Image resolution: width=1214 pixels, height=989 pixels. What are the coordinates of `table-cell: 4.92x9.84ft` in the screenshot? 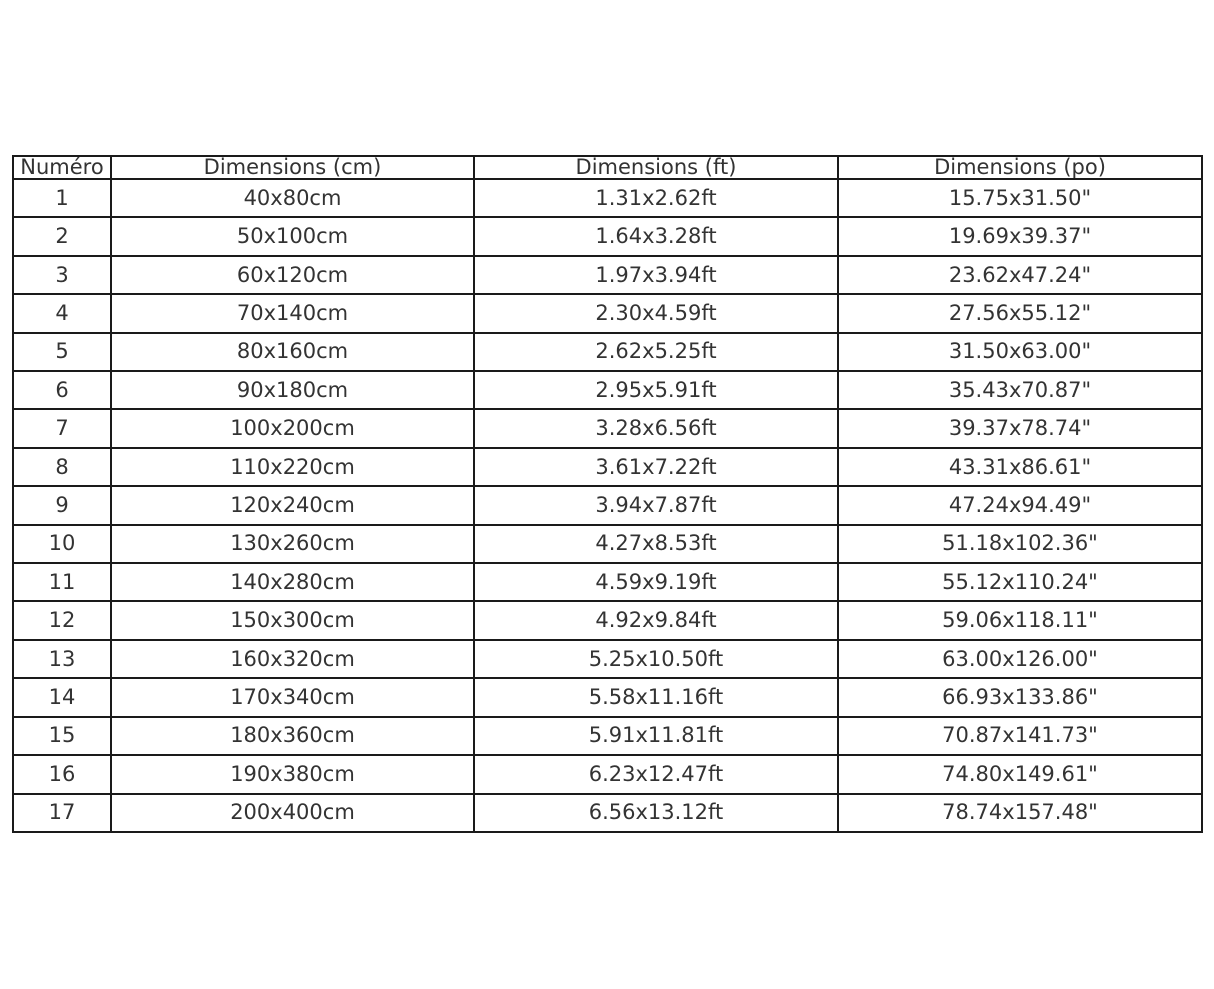 It's located at (656, 620).